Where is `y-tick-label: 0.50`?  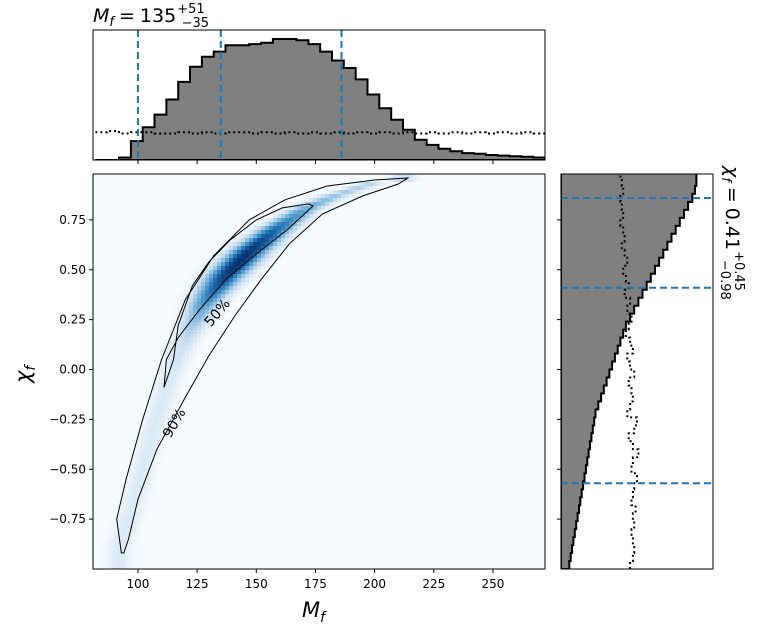 y-tick-label: 0.50 is located at coordinates (72, 270).